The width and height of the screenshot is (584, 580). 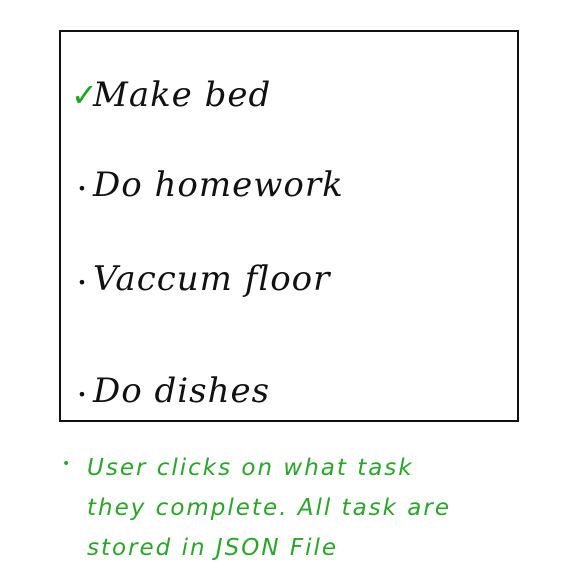 I want to click on task-label: Do homework, so click(x=218, y=185).